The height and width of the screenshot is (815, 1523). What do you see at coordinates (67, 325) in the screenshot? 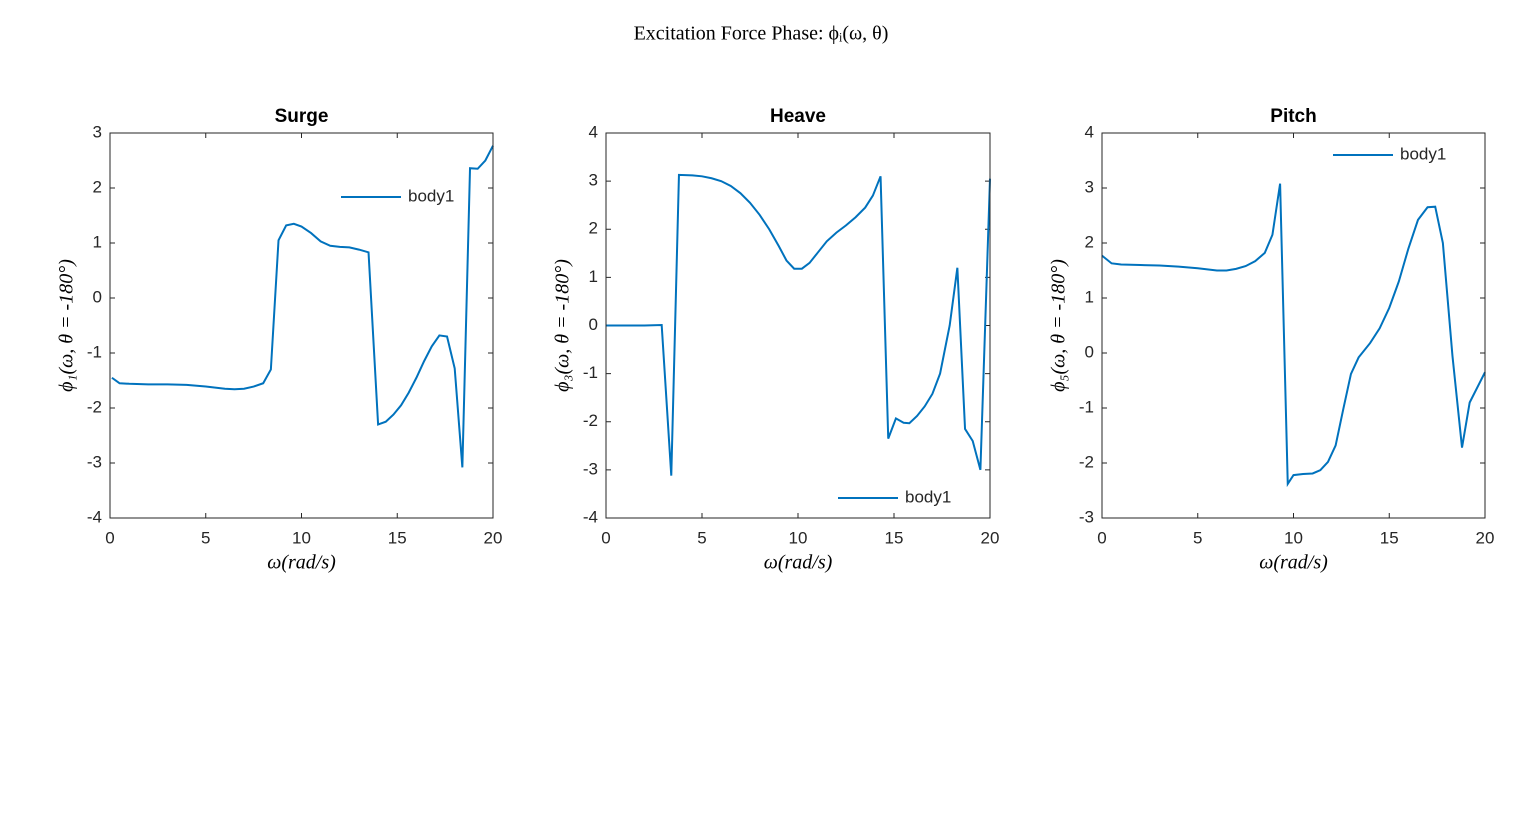
I see `y-axis-label: ϕ₁(ω, θ = -180°)` at bounding box center [67, 325].